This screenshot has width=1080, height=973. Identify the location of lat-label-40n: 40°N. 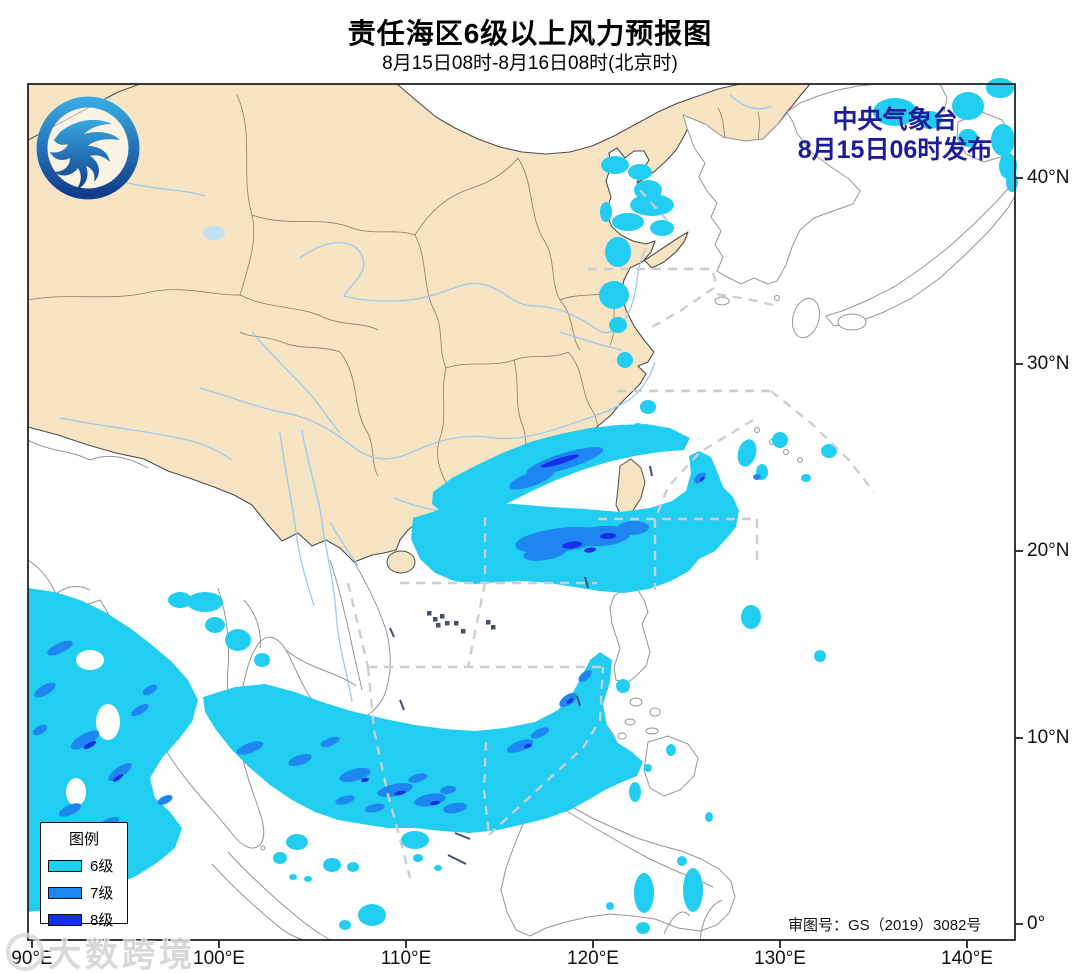
(1048, 177).